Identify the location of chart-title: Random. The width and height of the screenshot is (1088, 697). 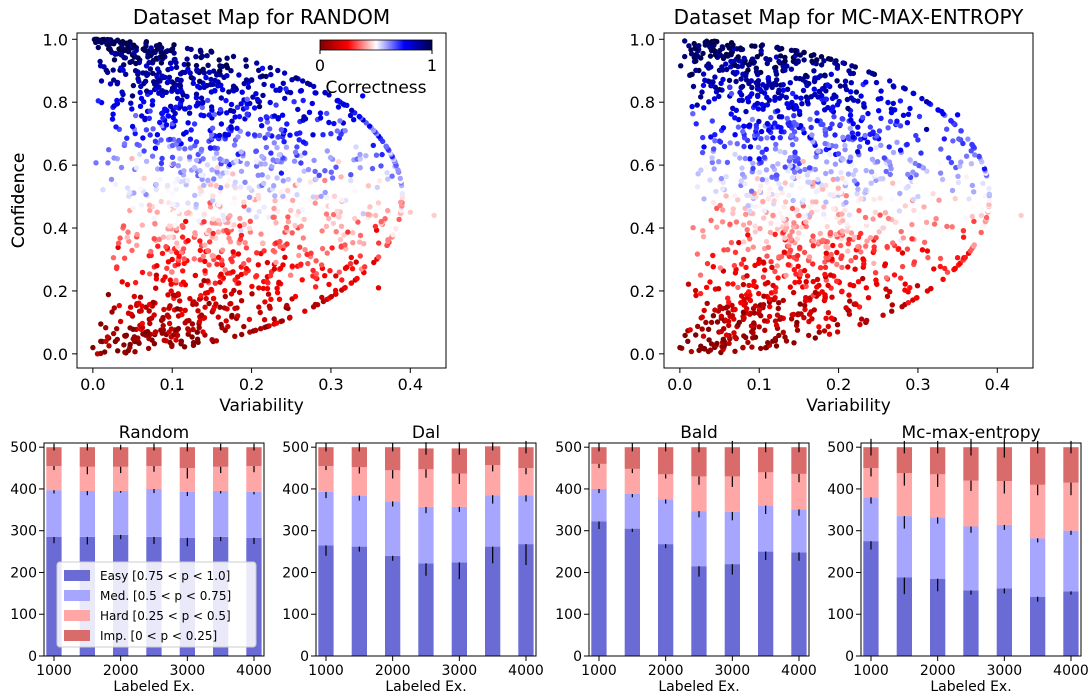
(154, 433).